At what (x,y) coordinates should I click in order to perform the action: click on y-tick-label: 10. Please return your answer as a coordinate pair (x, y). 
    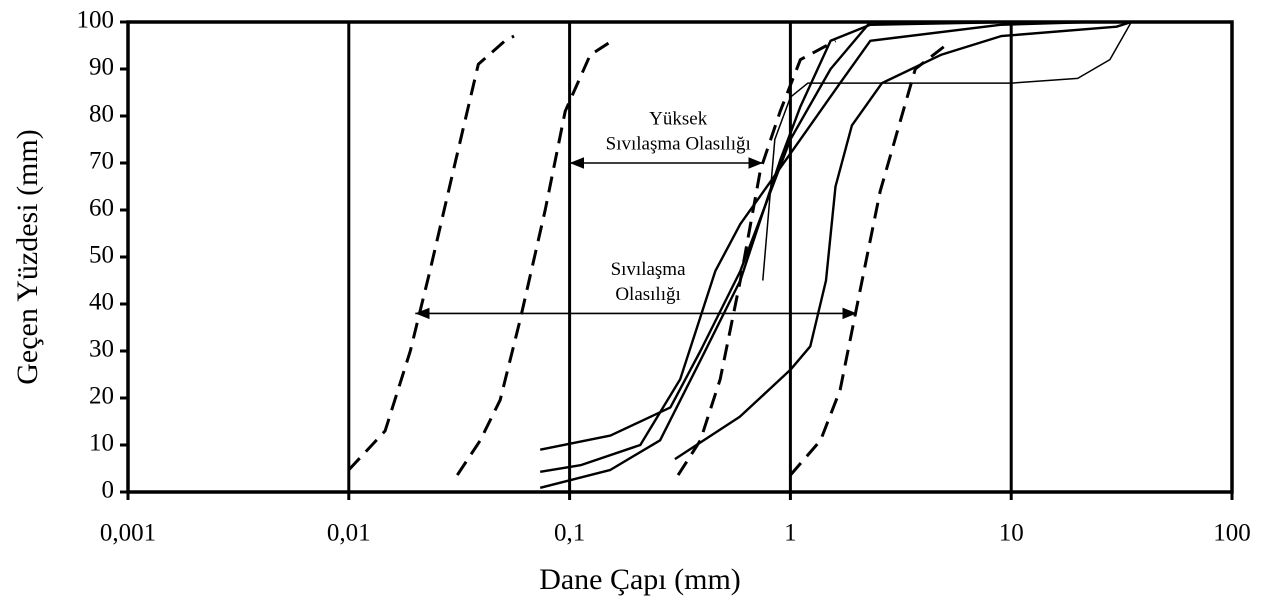
    Looking at the image, I should click on (101, 443).